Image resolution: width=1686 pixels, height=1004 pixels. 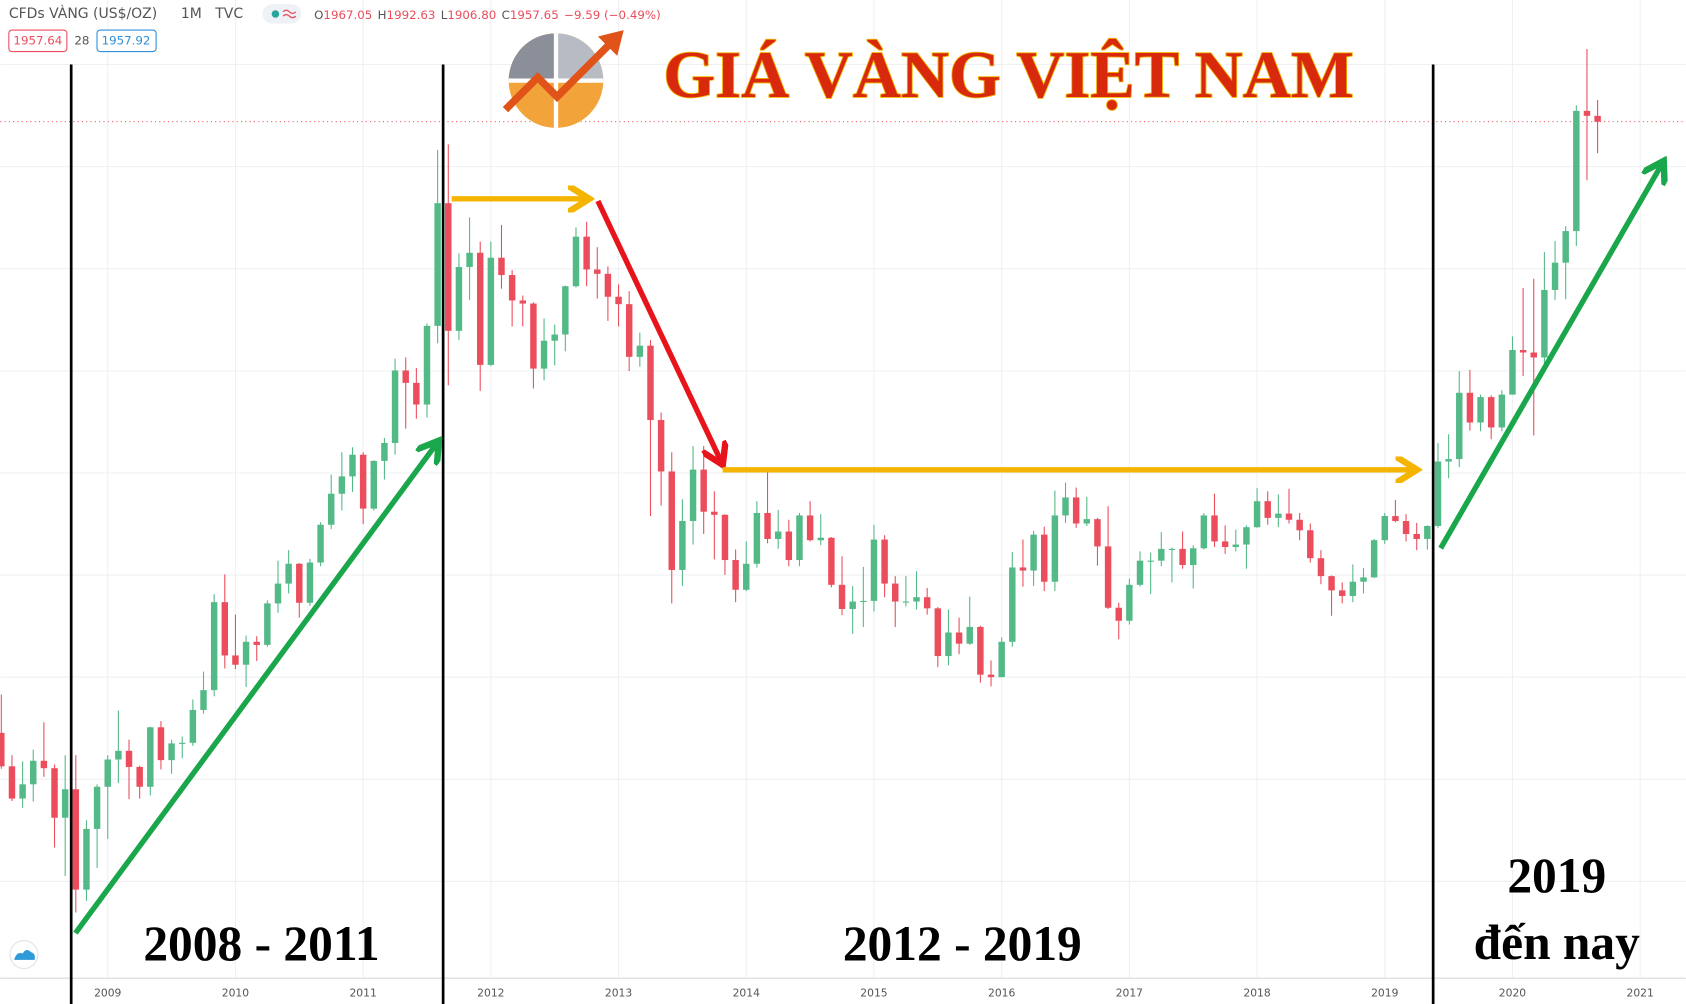 I want to click on ask-price: 1957.92, so click(x=126, y=40).